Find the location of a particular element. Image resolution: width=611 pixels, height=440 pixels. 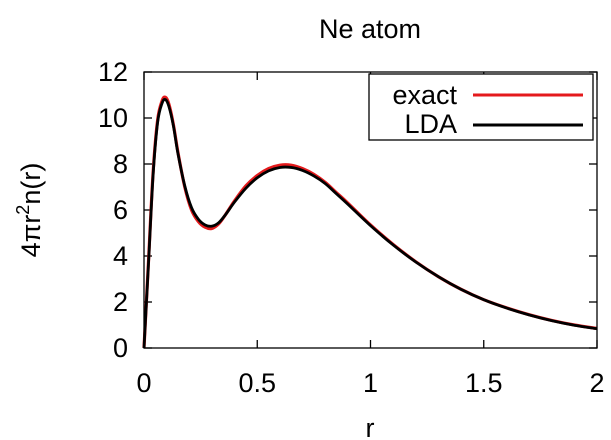

y-axis-label: 4πr2n(r) is located at coordinates (29, 210).